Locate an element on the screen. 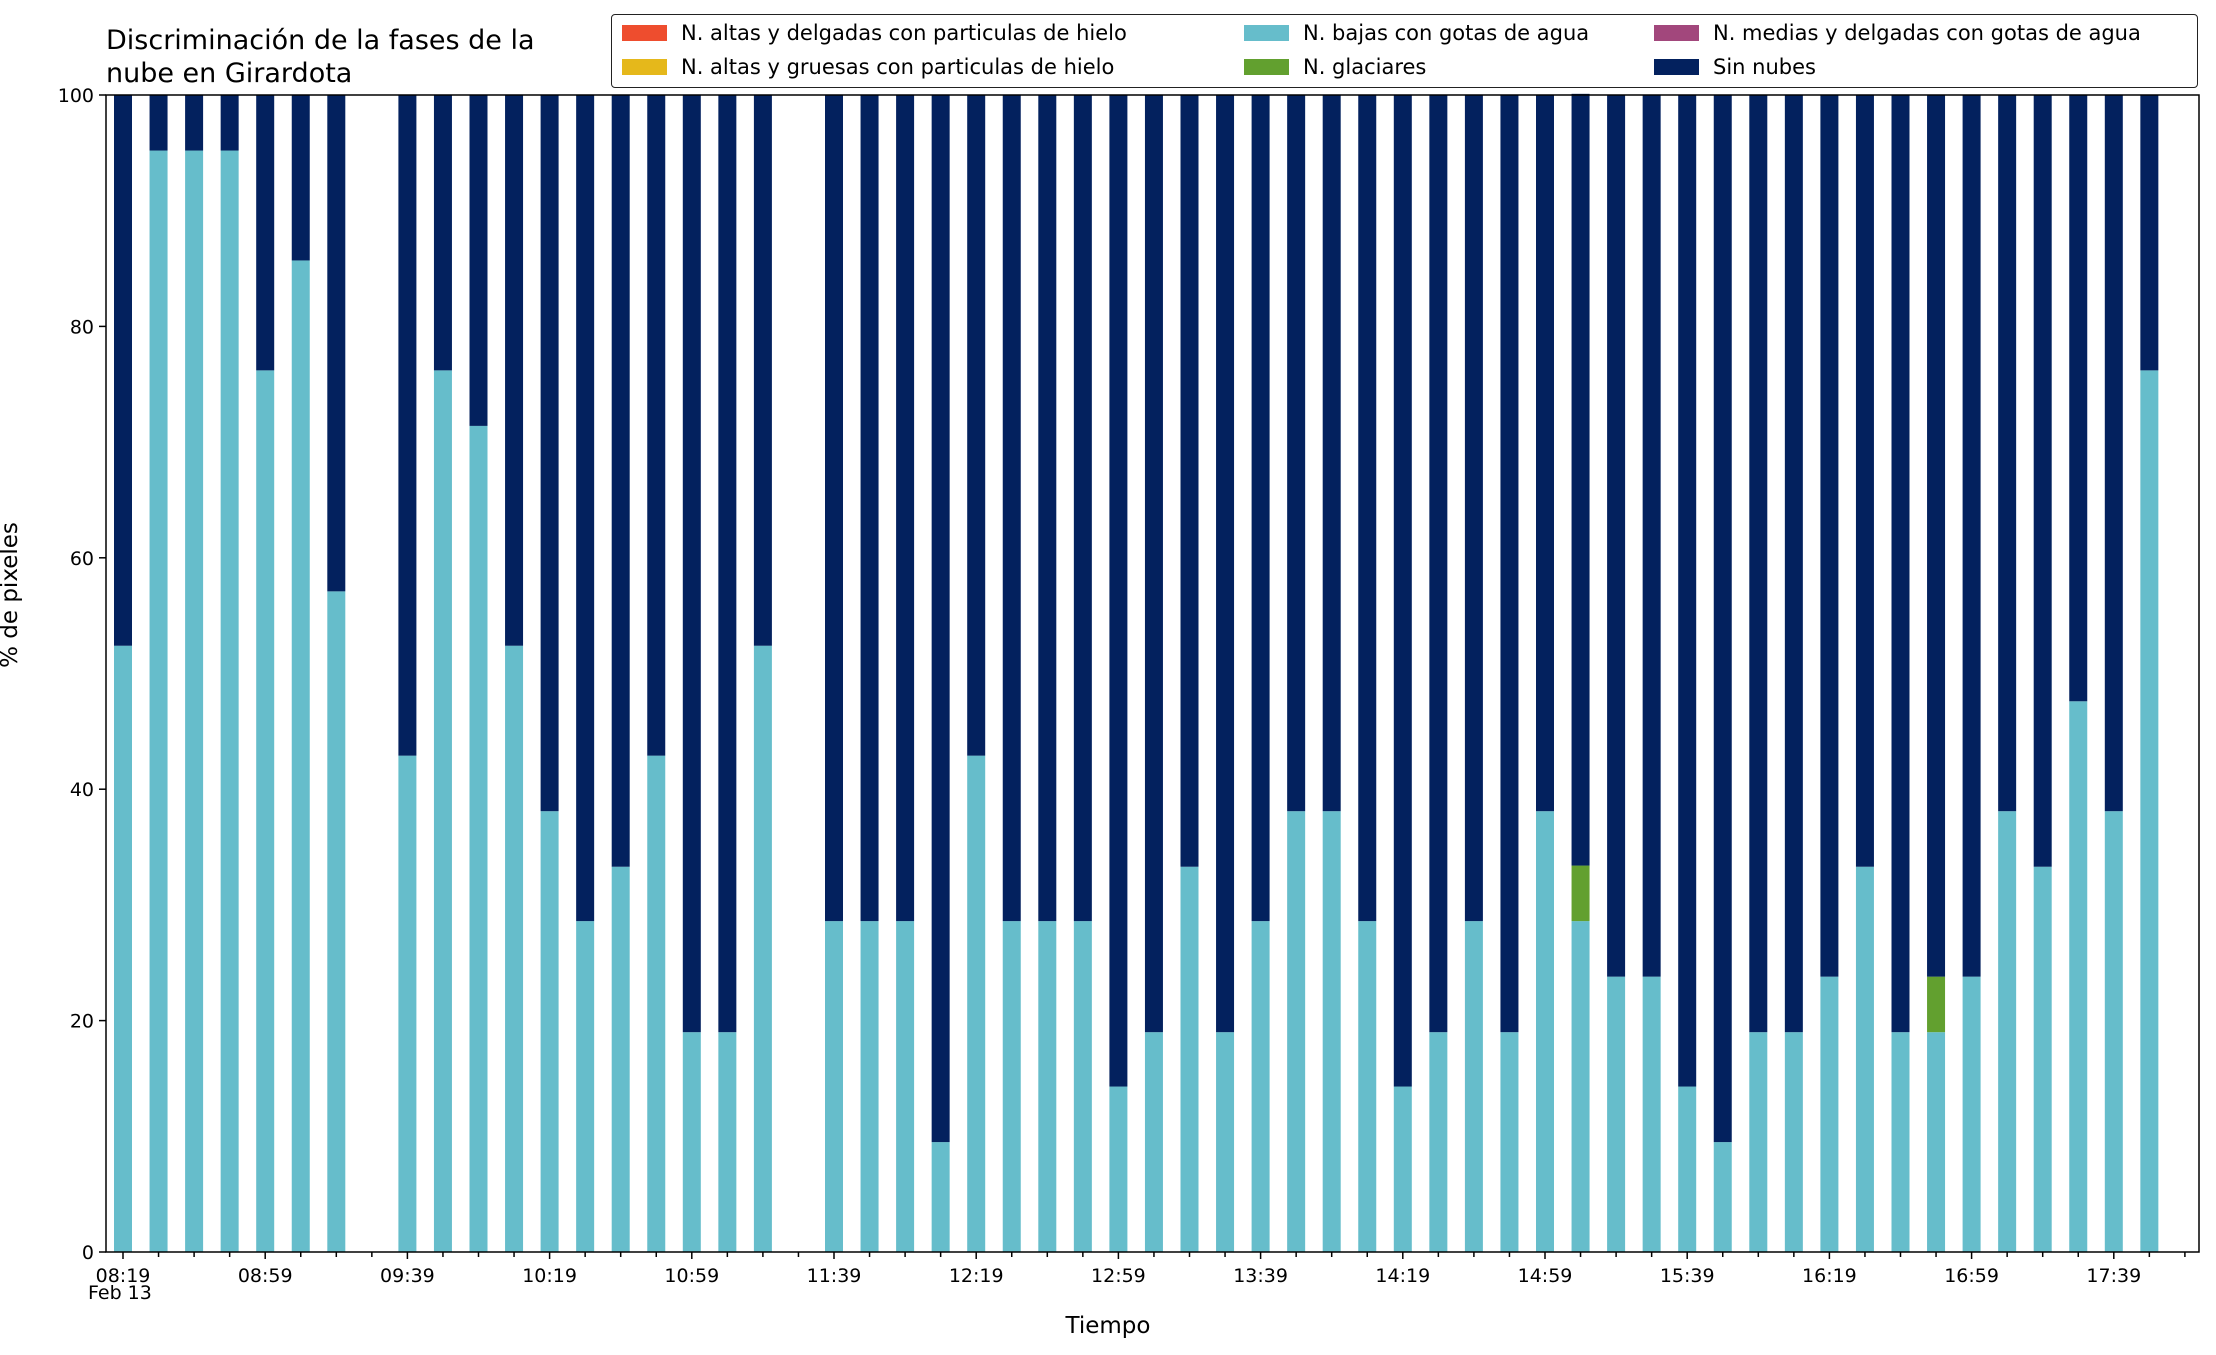 The height and width of the screenshot is (1355, 2216). y-tick-label: 100 is located at coordinates (76, 96).